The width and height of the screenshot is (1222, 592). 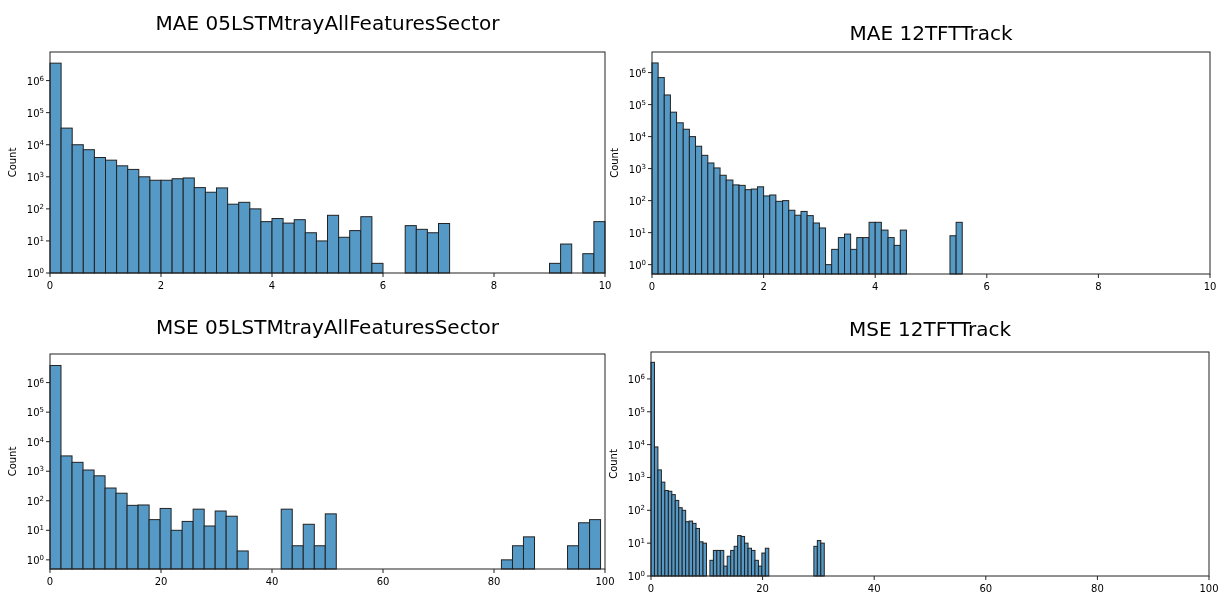 I want to click on chart-title: MSE 05LSTMtrayAllFeaturesSector, so click(x=328, y=327).